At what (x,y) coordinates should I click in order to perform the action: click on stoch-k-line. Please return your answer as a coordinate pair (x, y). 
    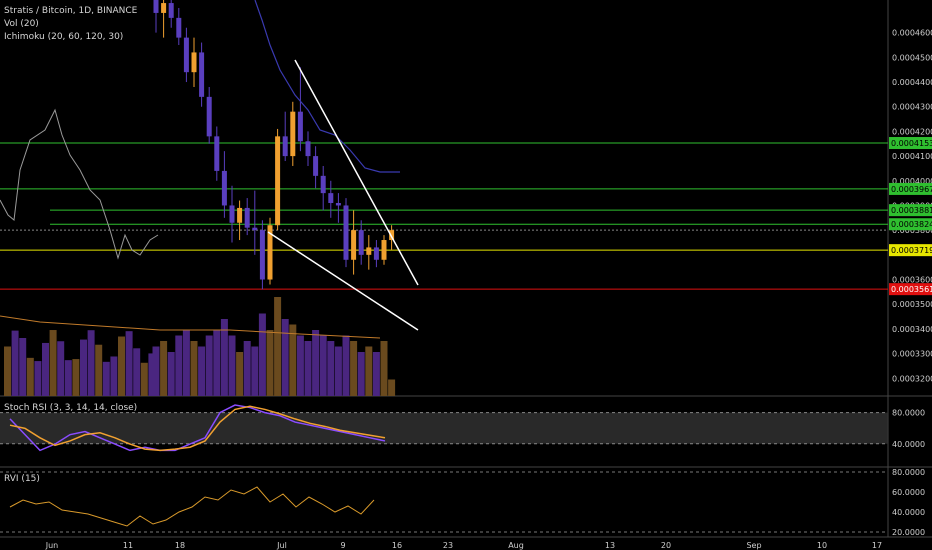
    Looking at the image, I should click on (197, 428).